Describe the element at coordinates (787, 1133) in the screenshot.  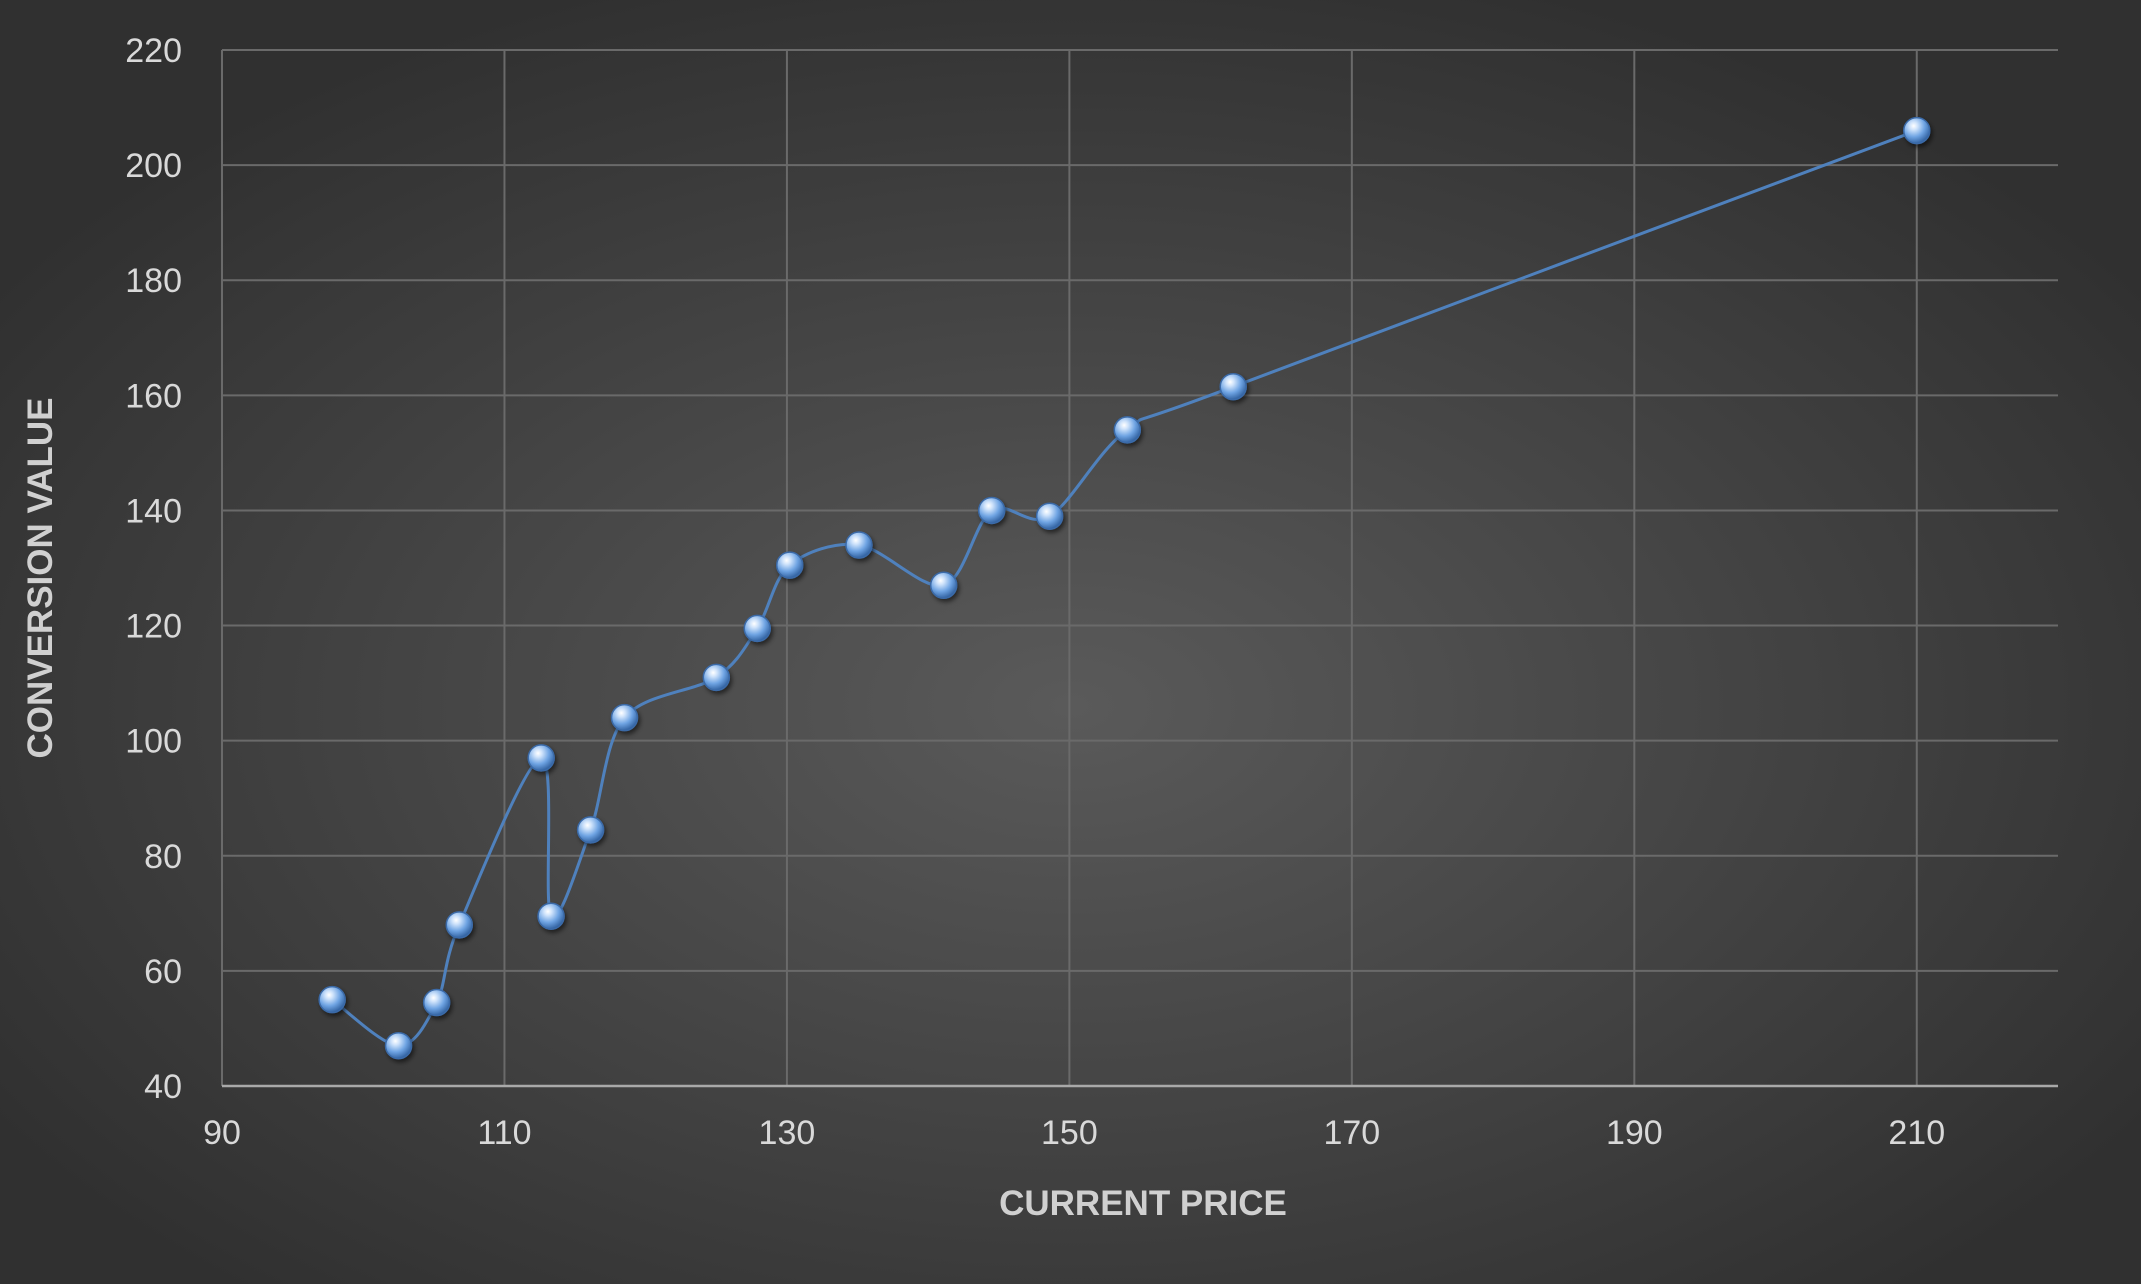
I see `x-tick-label: 130` at that location.